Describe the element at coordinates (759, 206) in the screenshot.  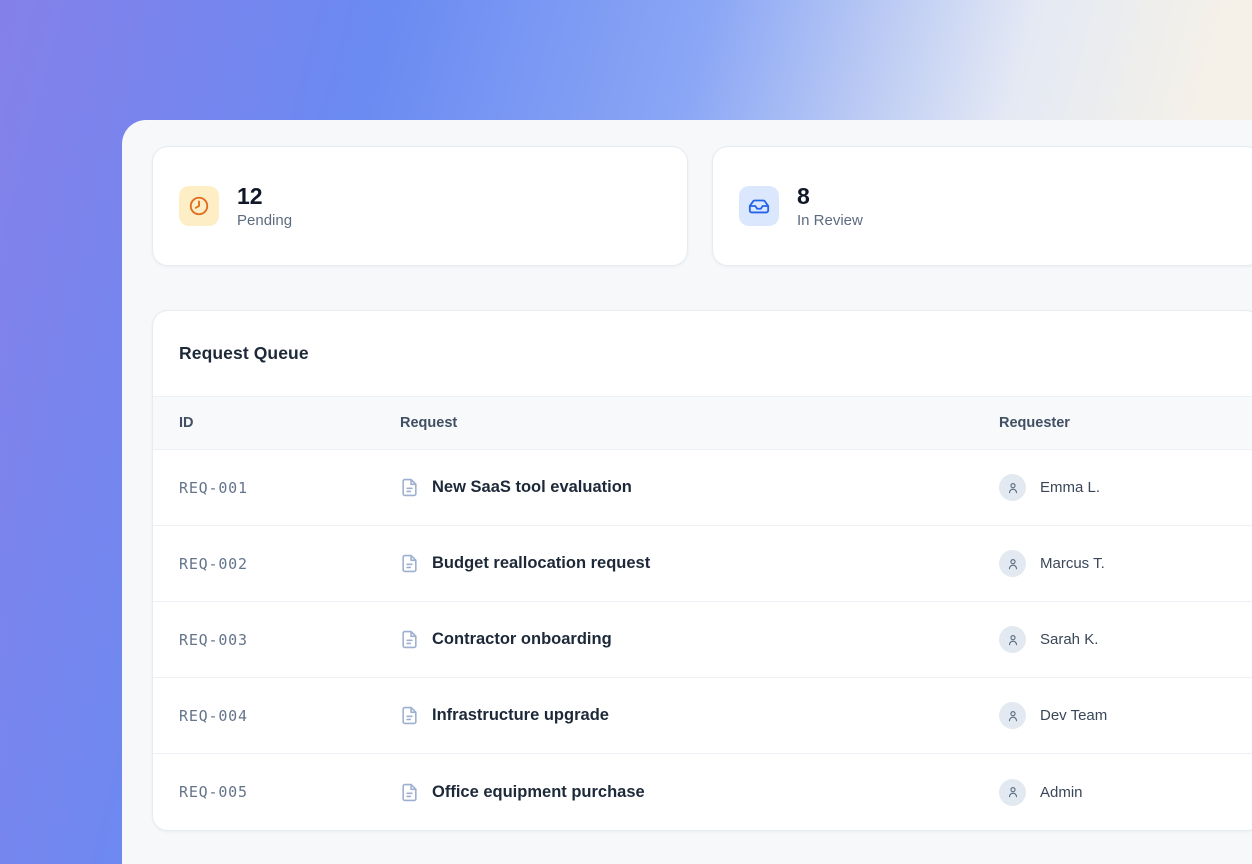
I see `inbox-icon` at that location.